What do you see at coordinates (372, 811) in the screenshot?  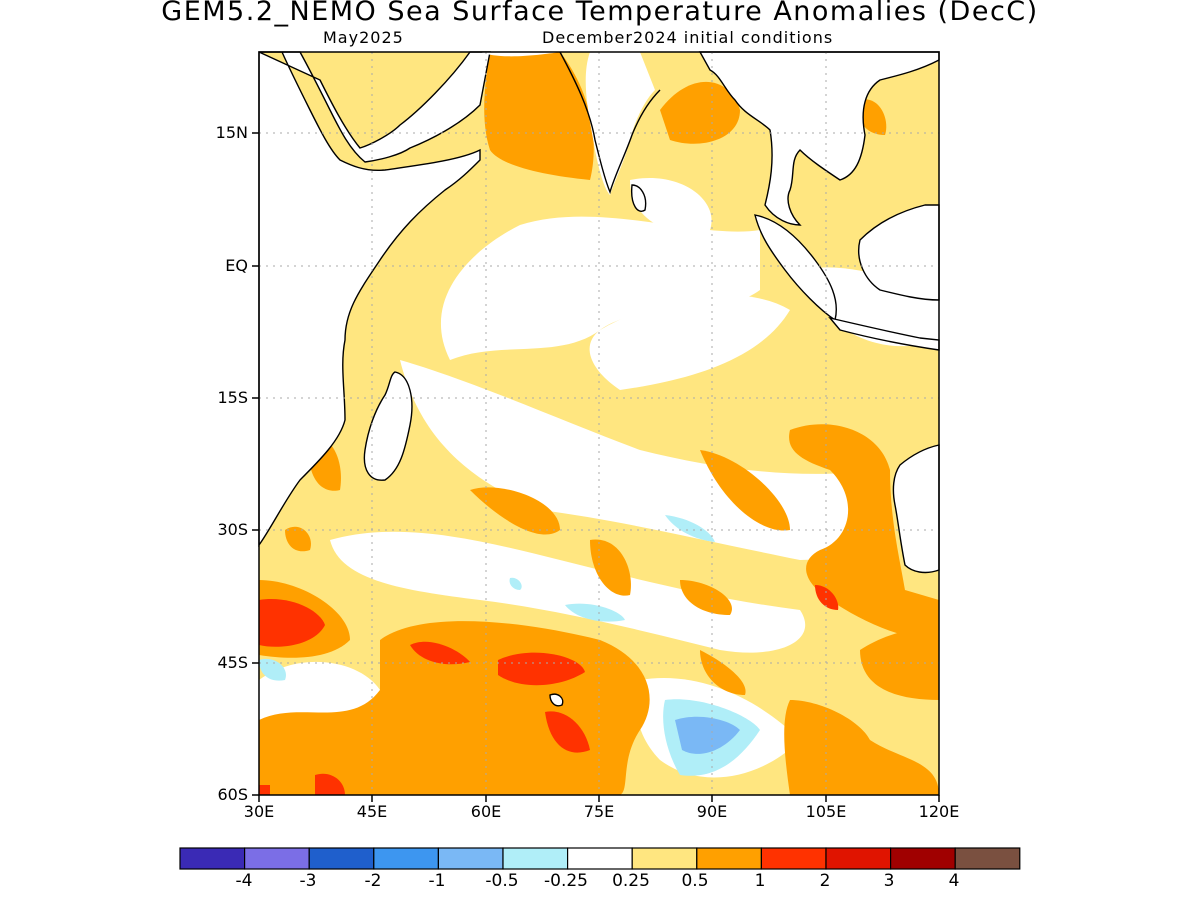 I see `lon-label-45e: 45E` at bounding box center [372, 811].